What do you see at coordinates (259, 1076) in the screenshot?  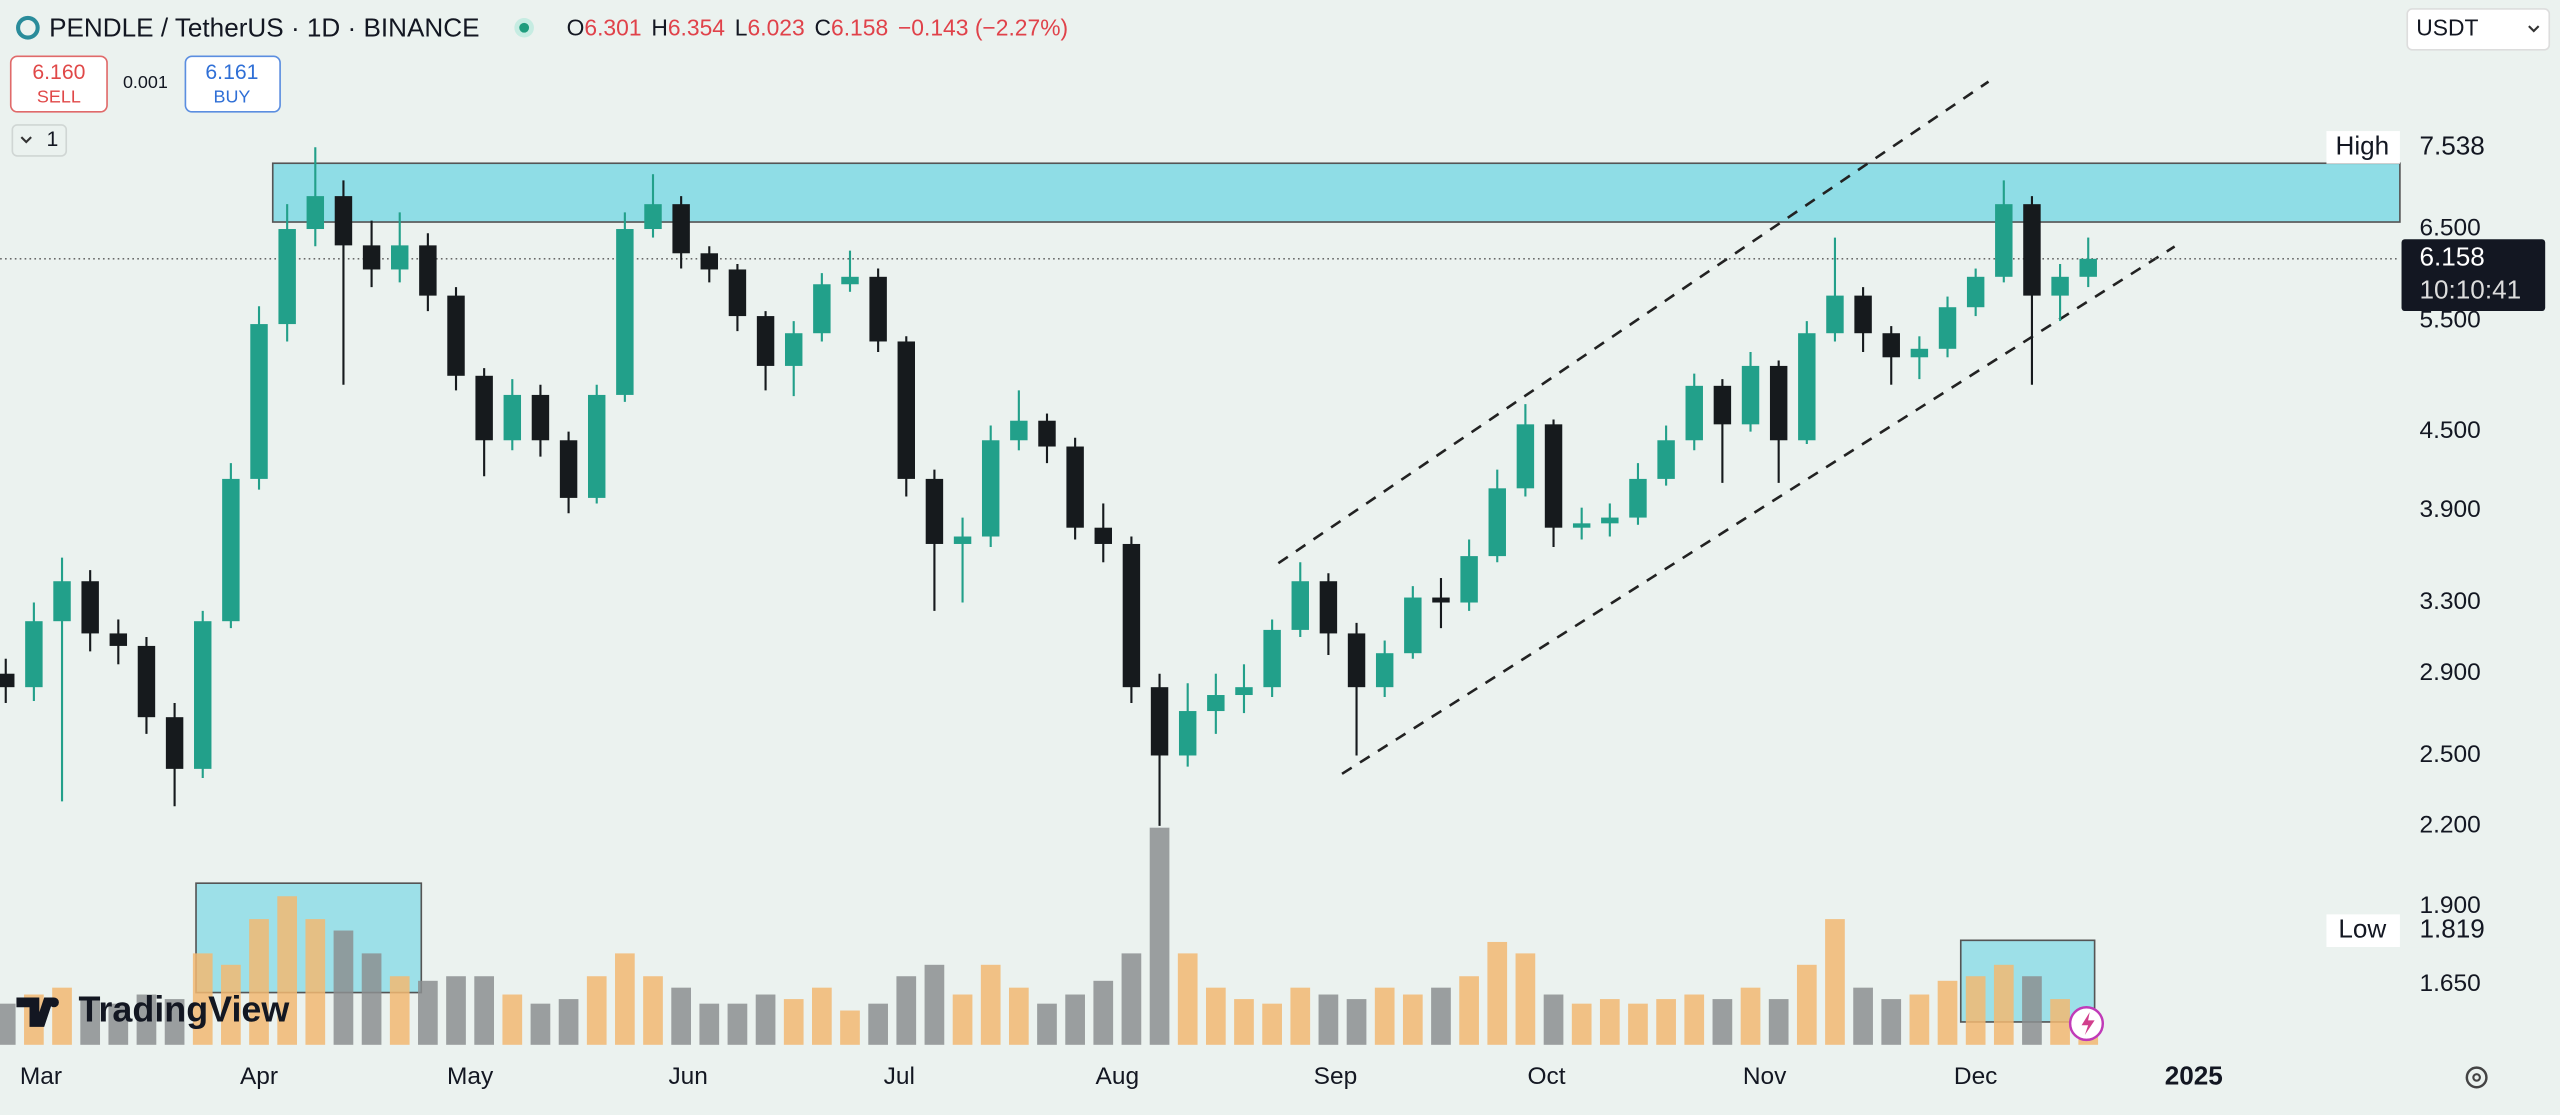 I see `x-tick-label: Apr` at bounding box center [259, 1076].